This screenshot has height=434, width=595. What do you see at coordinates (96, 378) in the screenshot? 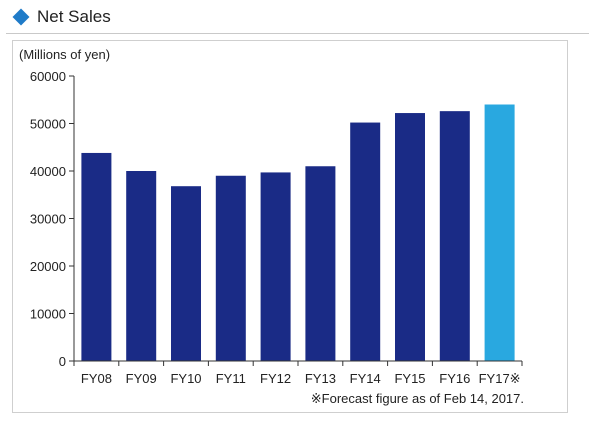
I see `x-tick-label: FY08` at bounding box center [96, 378].